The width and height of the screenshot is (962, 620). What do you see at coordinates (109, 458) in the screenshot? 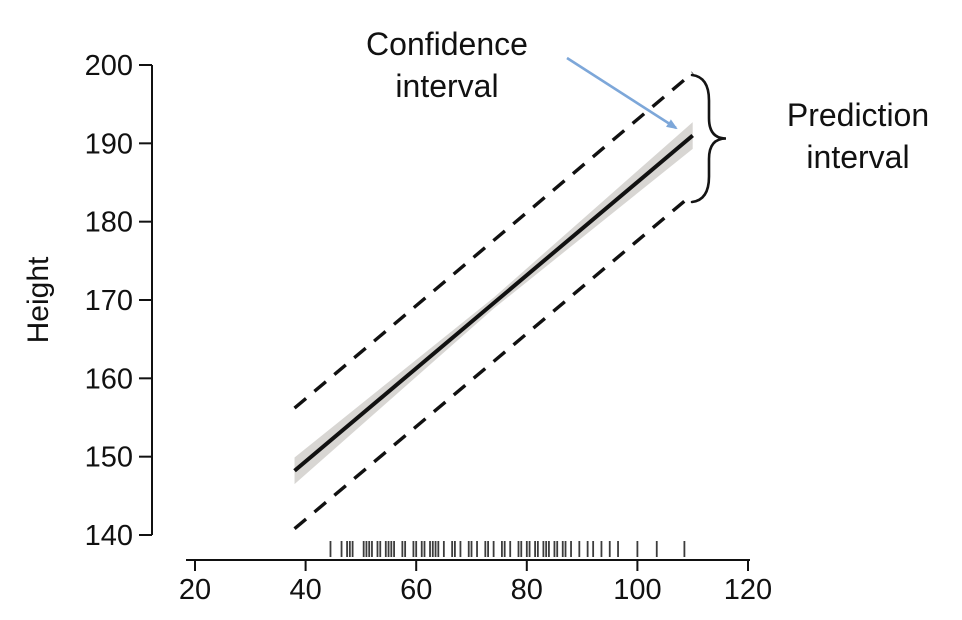
I see `y-tick-label: 150` at bounding box center [109, 458].